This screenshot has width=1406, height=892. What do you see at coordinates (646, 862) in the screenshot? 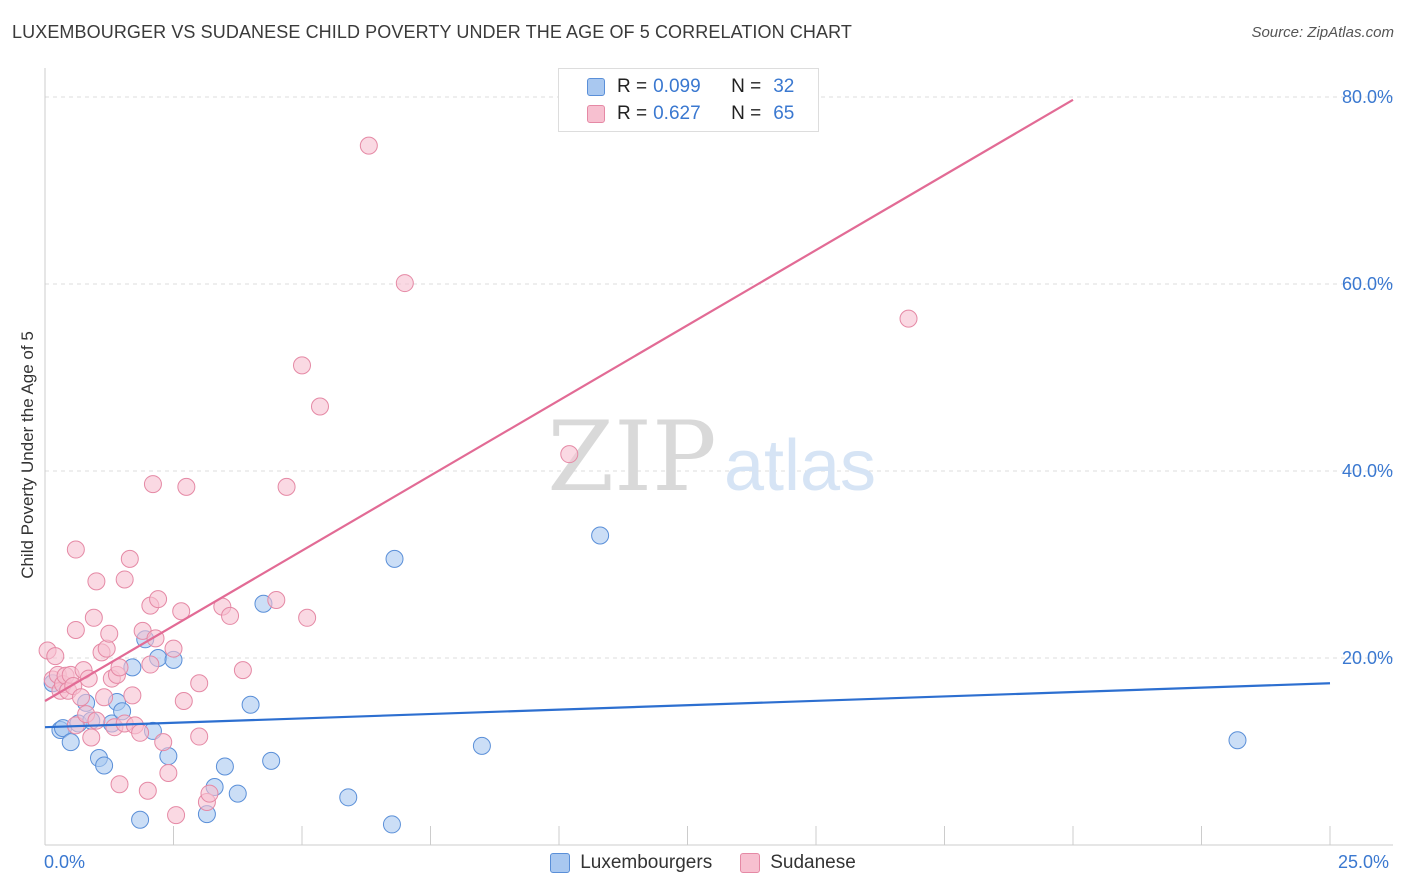
I see `legend-label-luxembourgers: Luxembourgers` at bounding box center [646, 862].